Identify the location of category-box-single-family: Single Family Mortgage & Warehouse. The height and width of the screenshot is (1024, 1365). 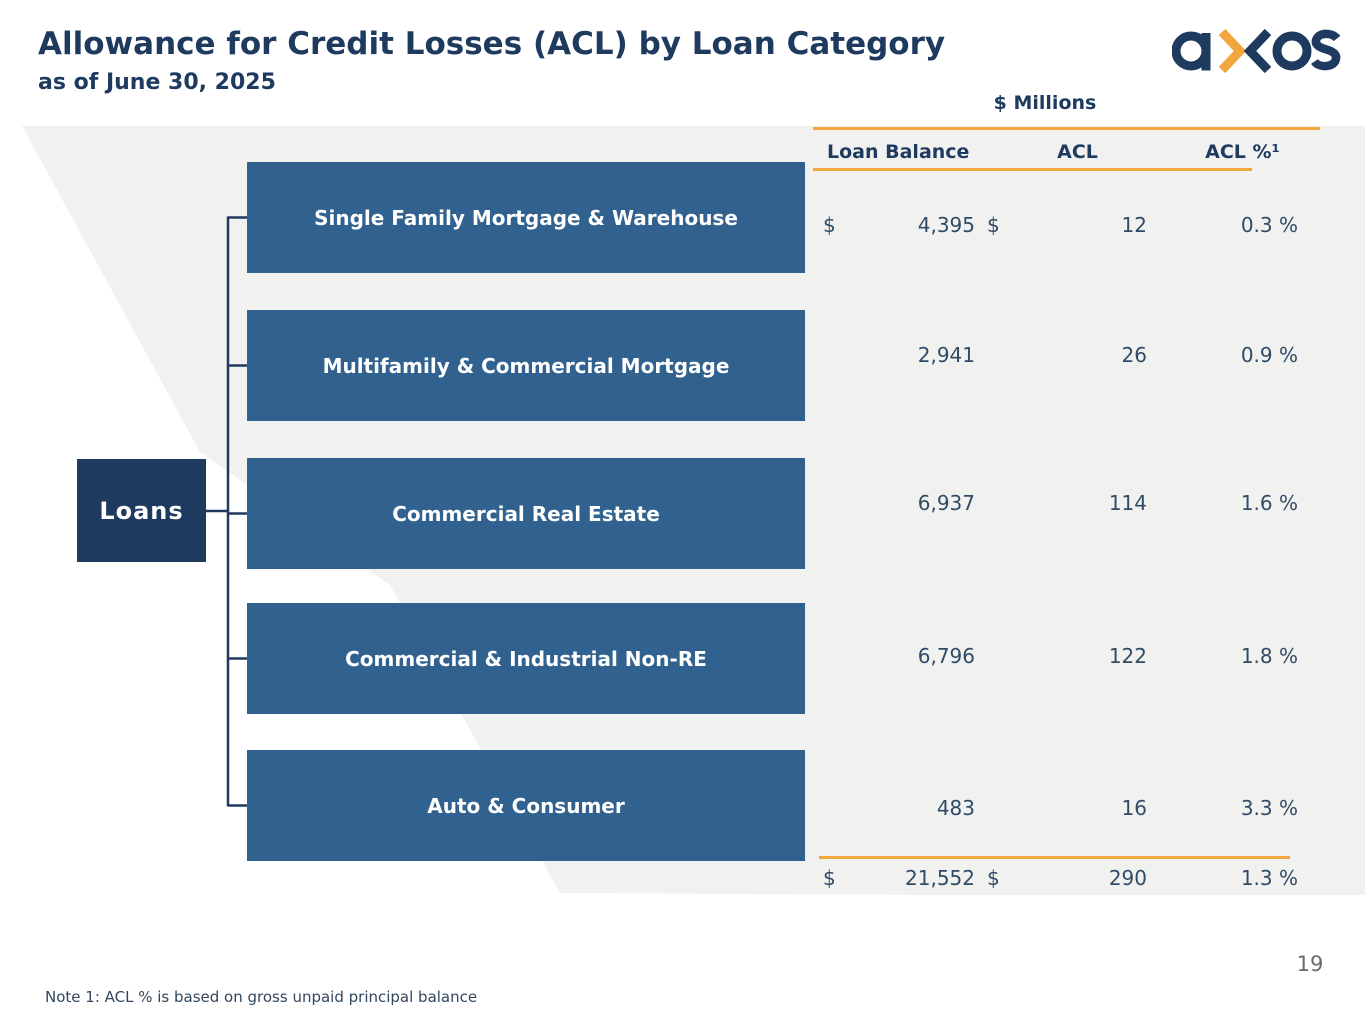
(526, 217).